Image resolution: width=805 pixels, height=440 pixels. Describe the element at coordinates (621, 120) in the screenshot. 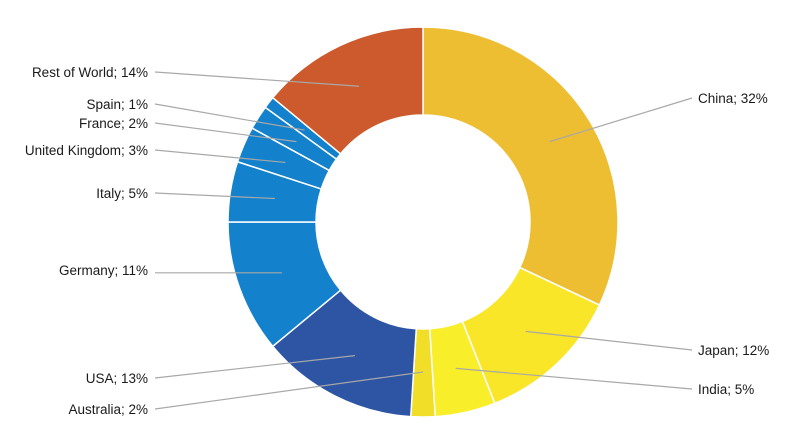

I see `leader-line-china` at that location.